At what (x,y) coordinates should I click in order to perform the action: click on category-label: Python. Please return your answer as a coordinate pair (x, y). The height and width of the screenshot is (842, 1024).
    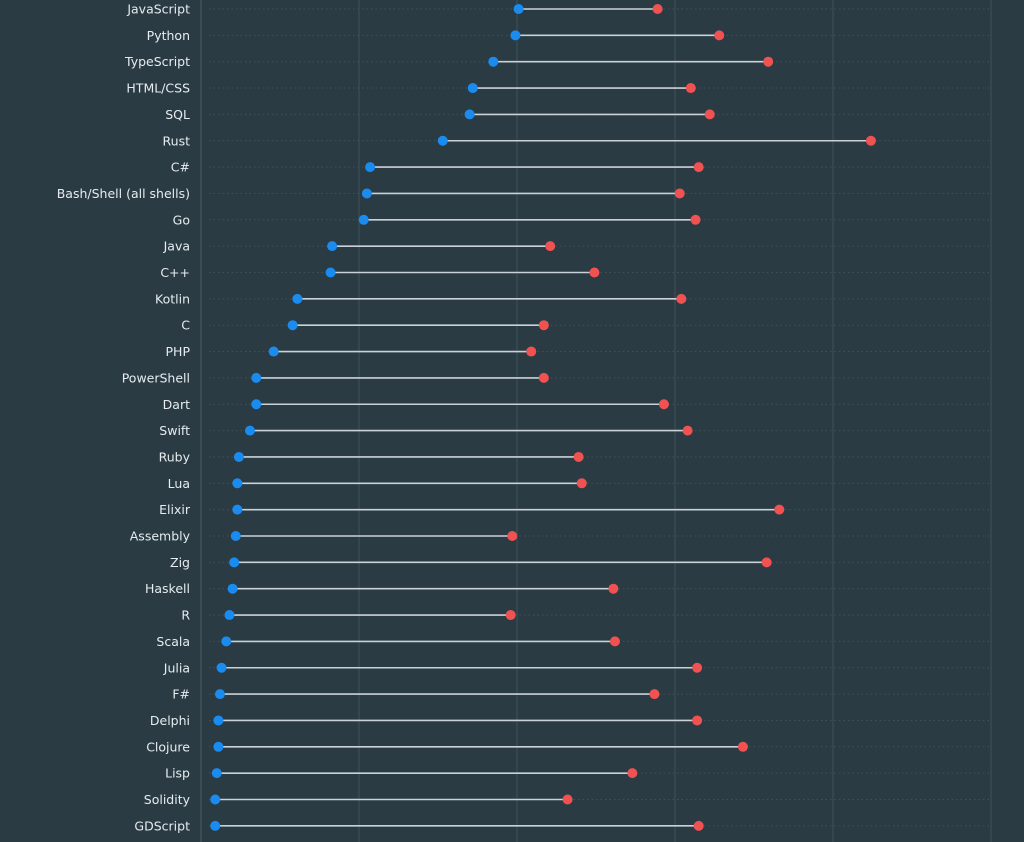
    Looking at the image, I should click on (168, 35).